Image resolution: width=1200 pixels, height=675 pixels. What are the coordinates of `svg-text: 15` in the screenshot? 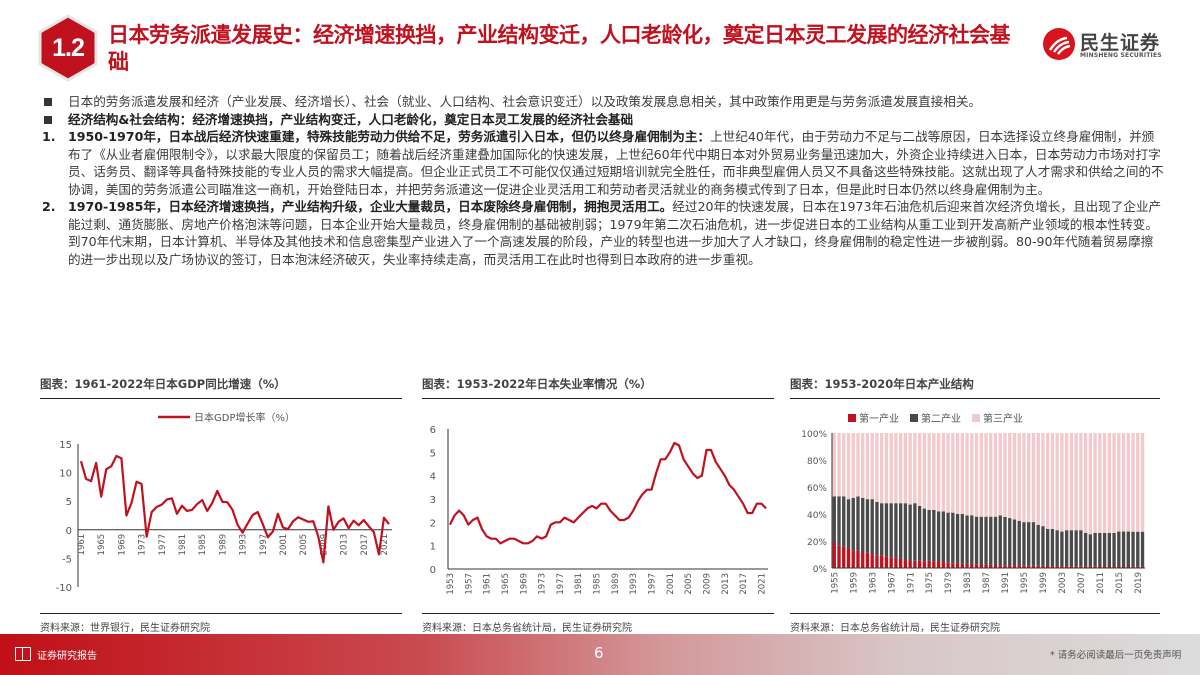 It's located at (65, 445).